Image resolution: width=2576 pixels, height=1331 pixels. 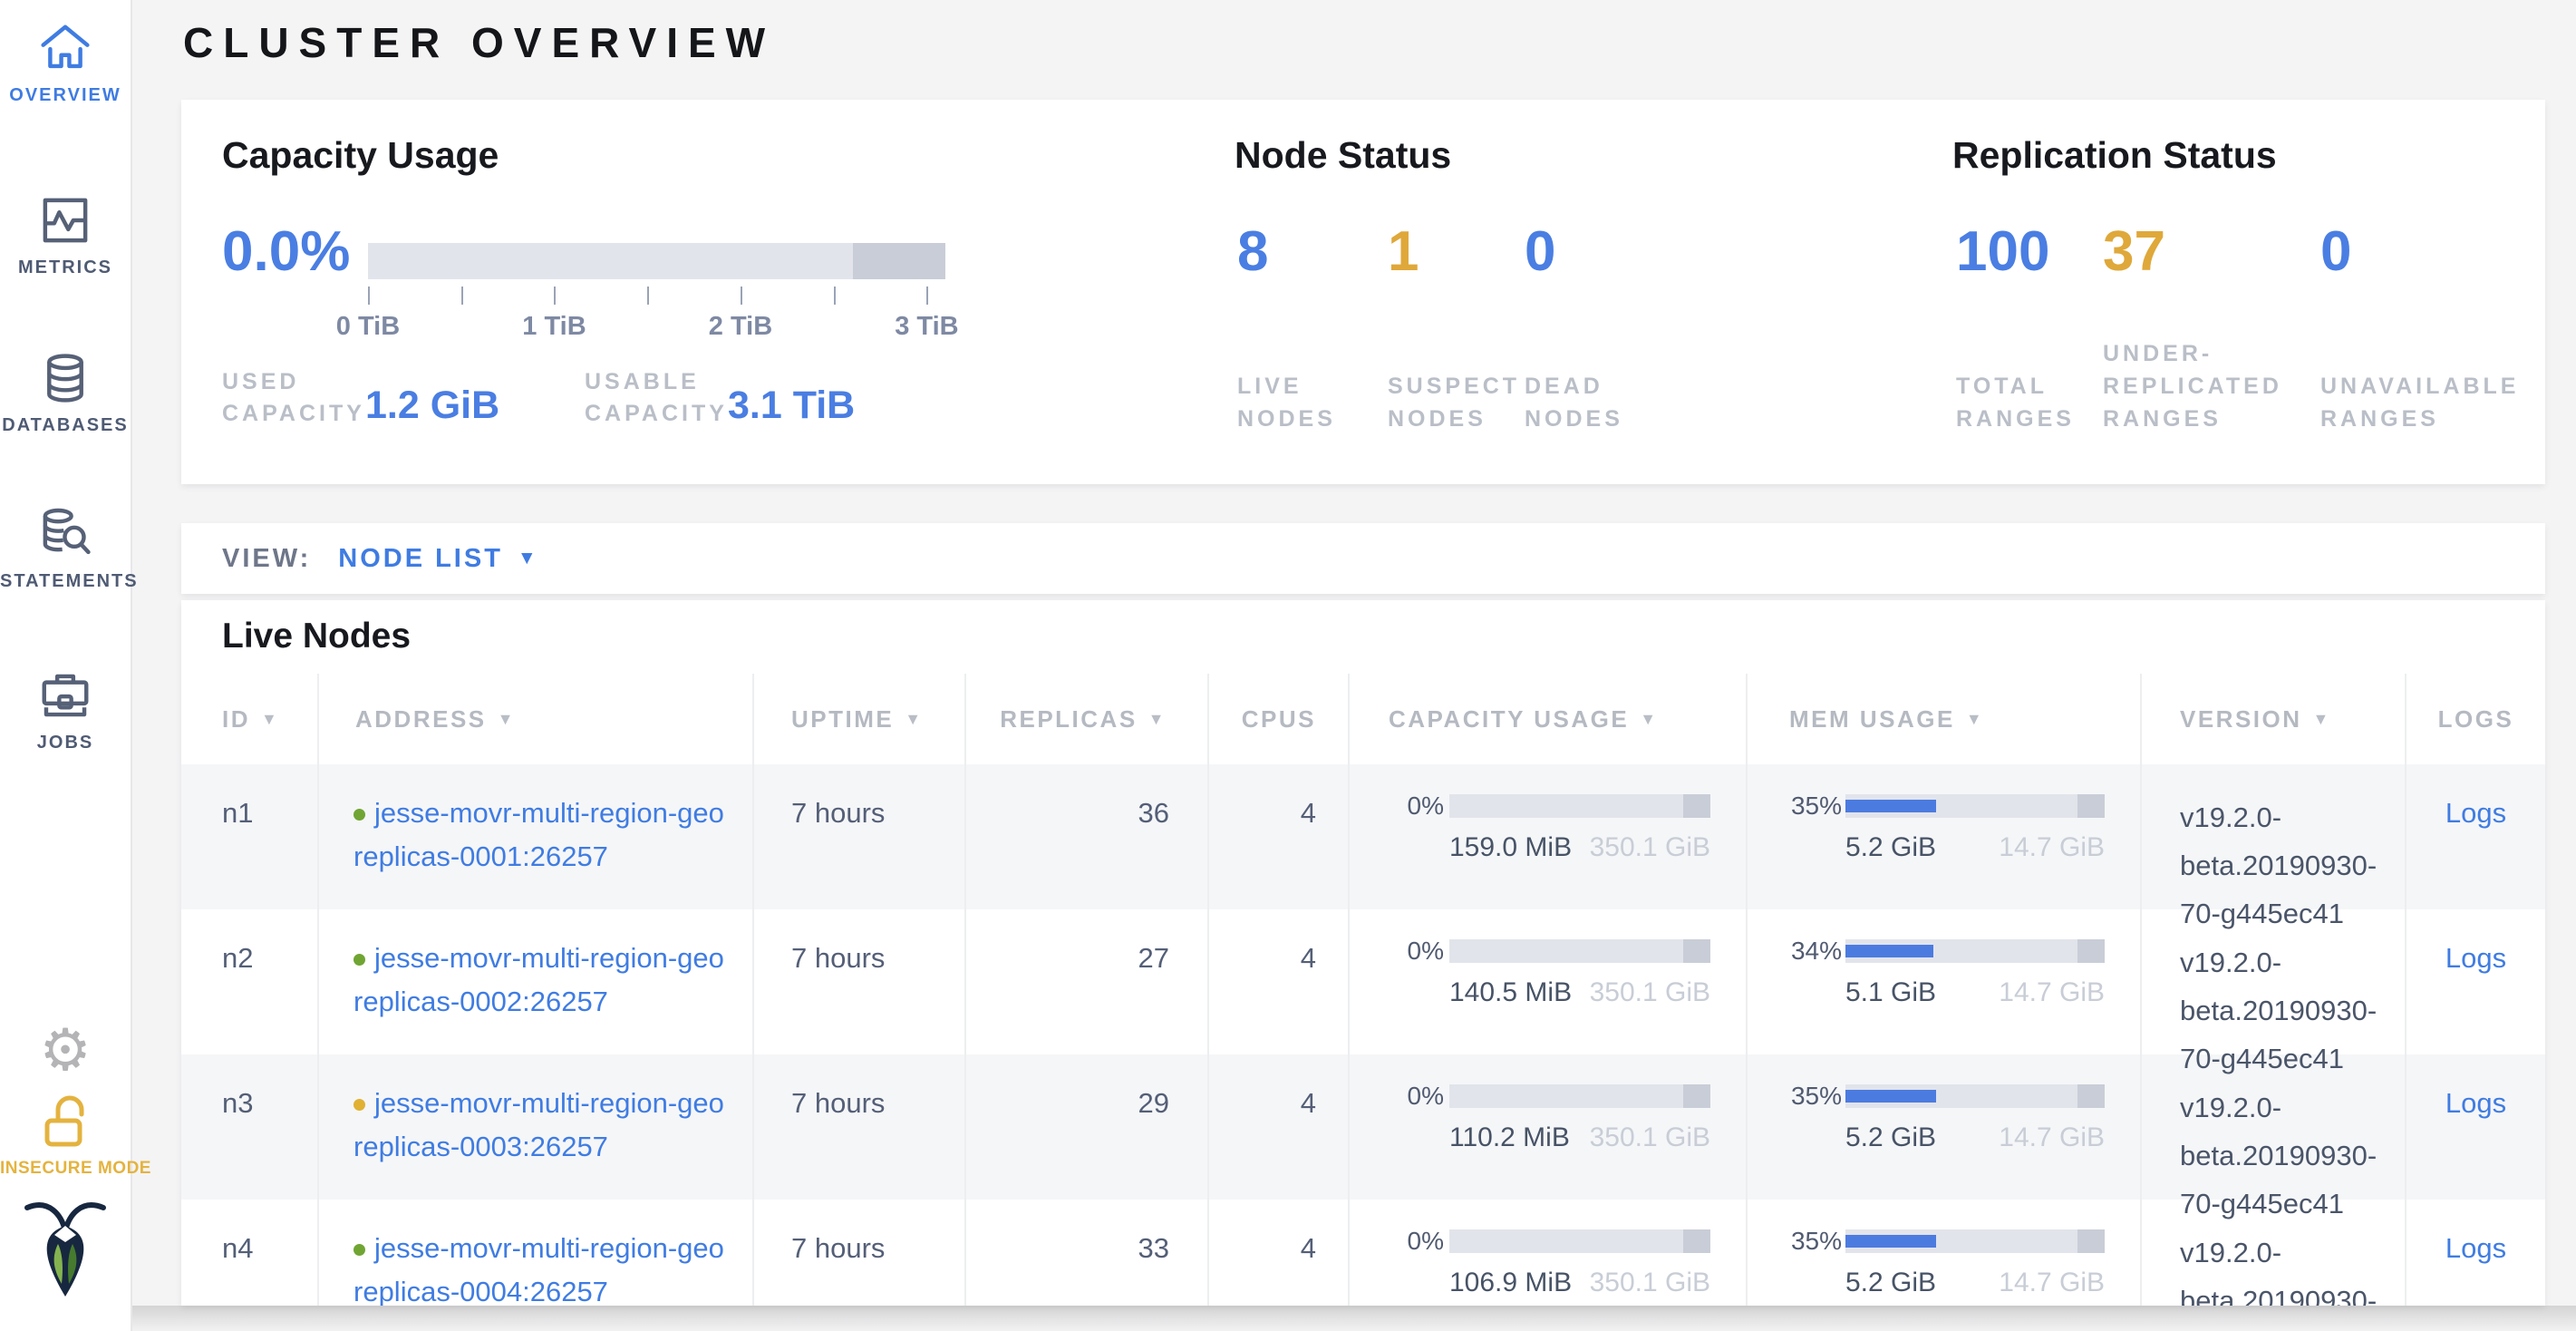 What do you see at coordinates (65, 1050) in the screenshot?
I see `settings-gear-icon: ⚙` at bounding box center [65, 1050].